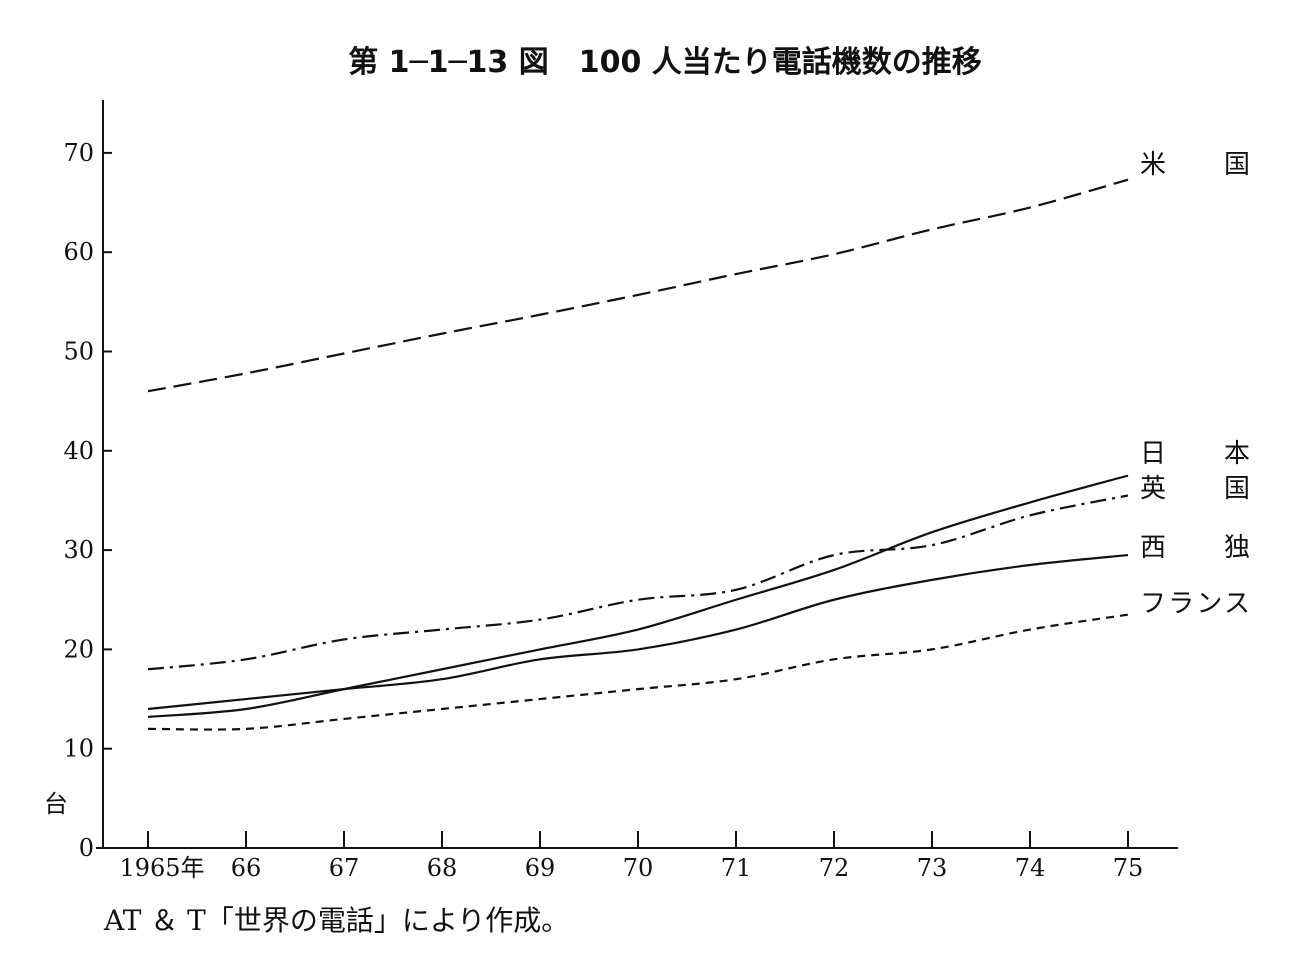 Image resolution: width=1303 pixels, height=971 pixels. I want to click on chart-title: 第 1─1─13 図 100 人当たり電話機数の推移, so click(665, 62).